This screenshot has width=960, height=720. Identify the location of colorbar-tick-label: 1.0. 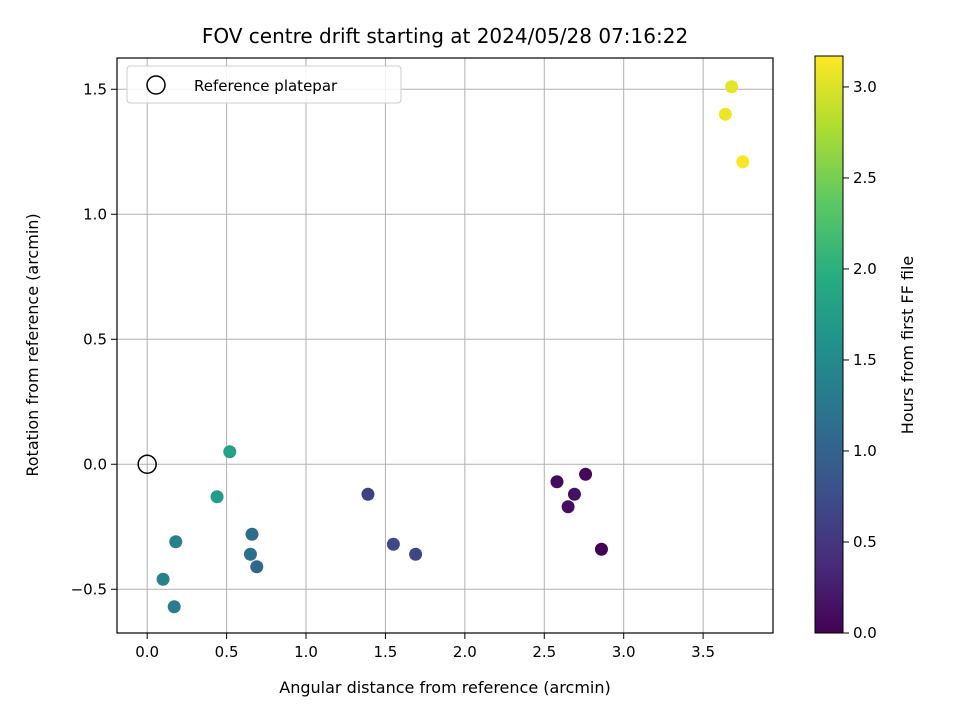
(865, 451).